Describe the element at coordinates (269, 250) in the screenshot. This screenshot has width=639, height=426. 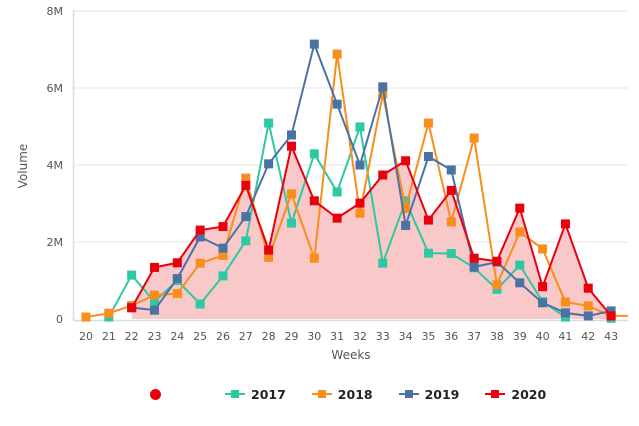
I see `data-point-2020-w28` at that location.